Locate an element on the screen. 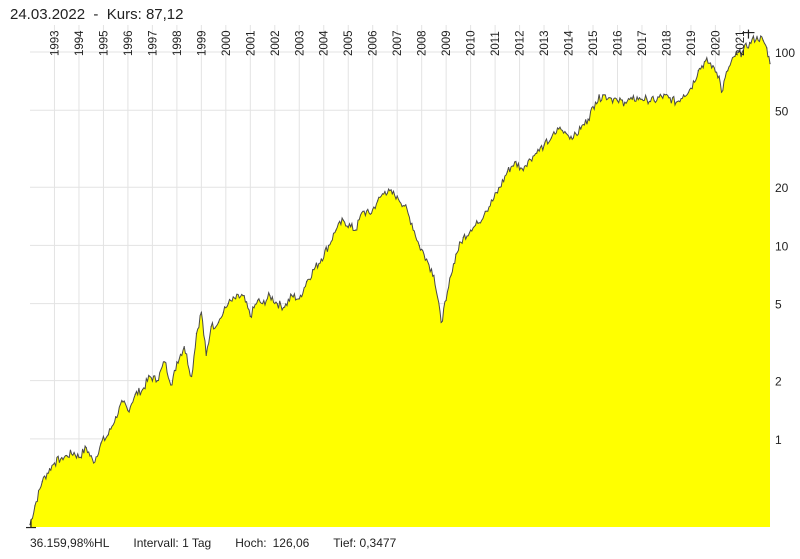  x-tick-label: 2008 is located at coordinates (423, 43).